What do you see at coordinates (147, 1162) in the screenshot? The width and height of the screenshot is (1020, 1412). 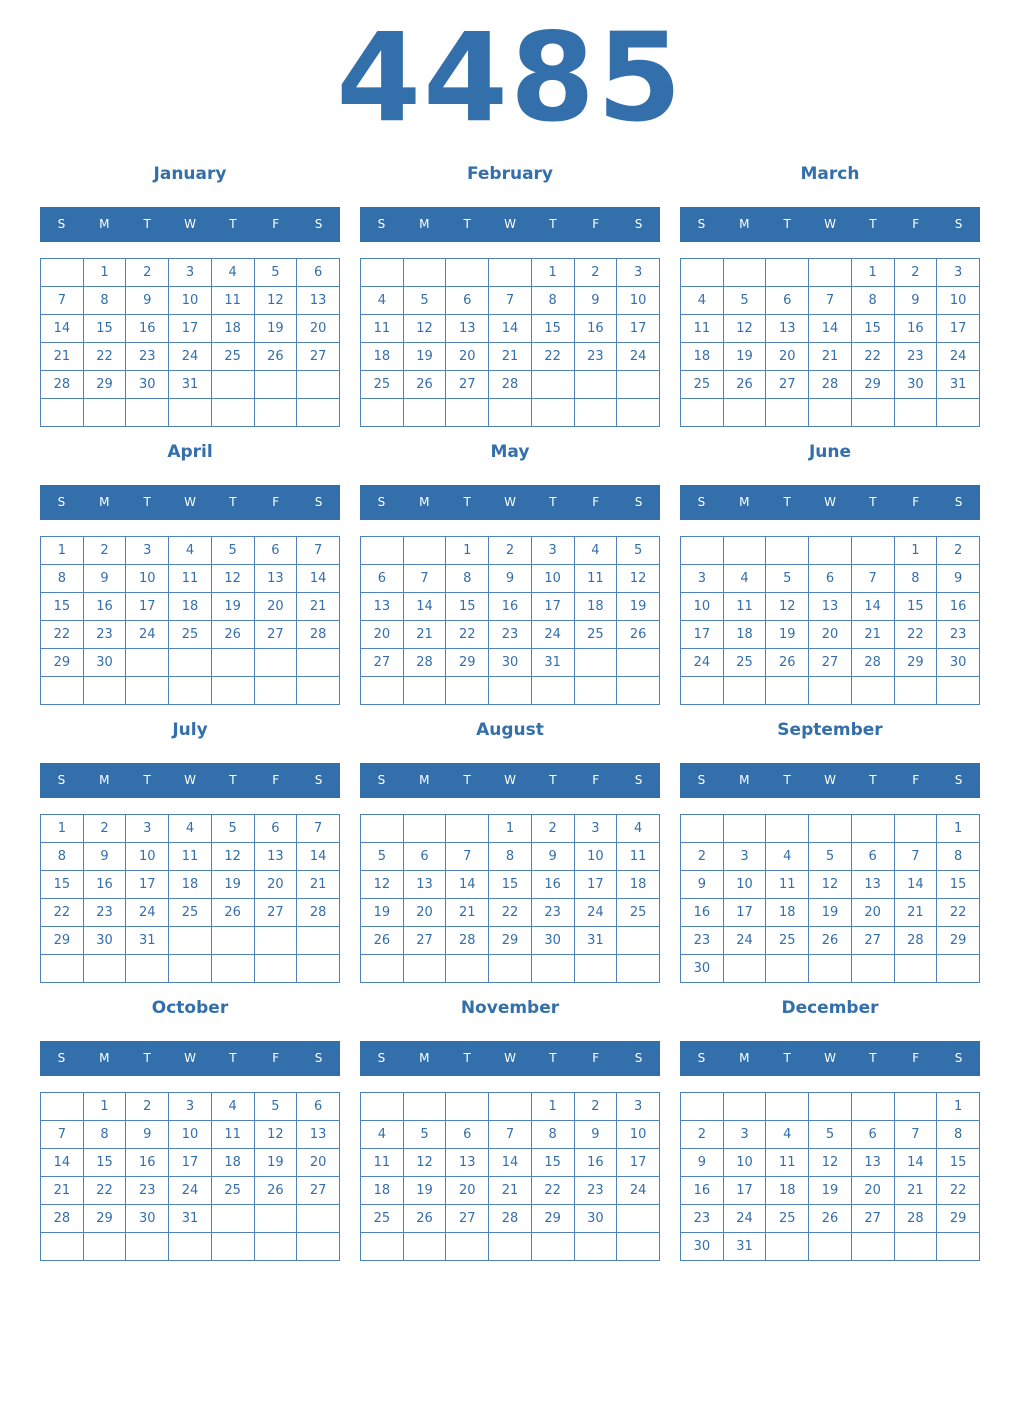 I see `day-cell: 16` at bounding box center [147, 1162].